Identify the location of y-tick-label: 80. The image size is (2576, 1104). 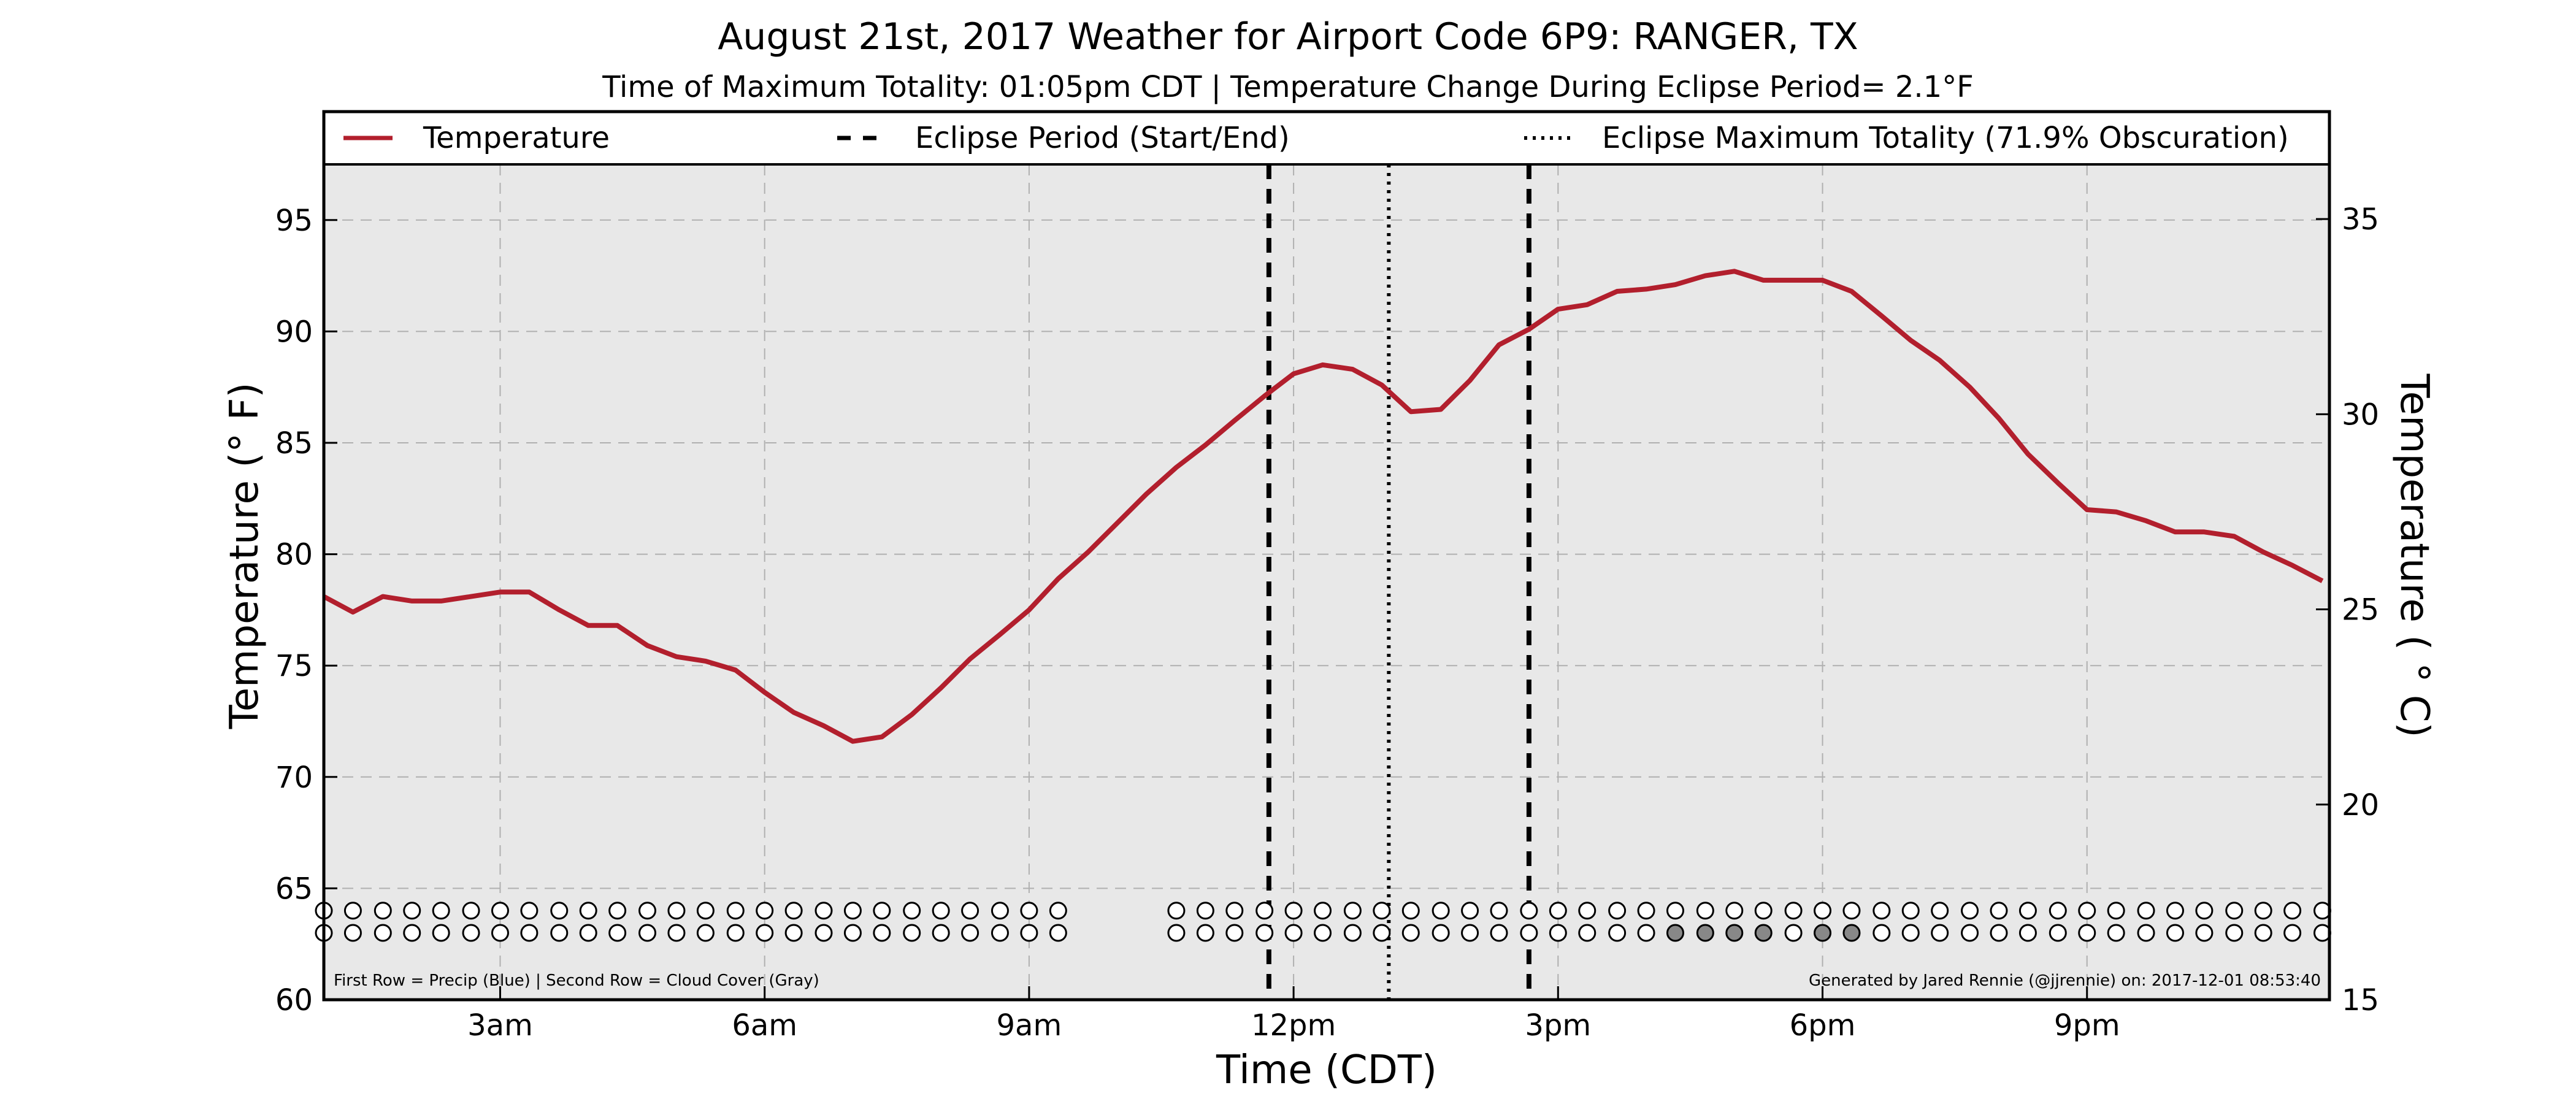
(294, 555).